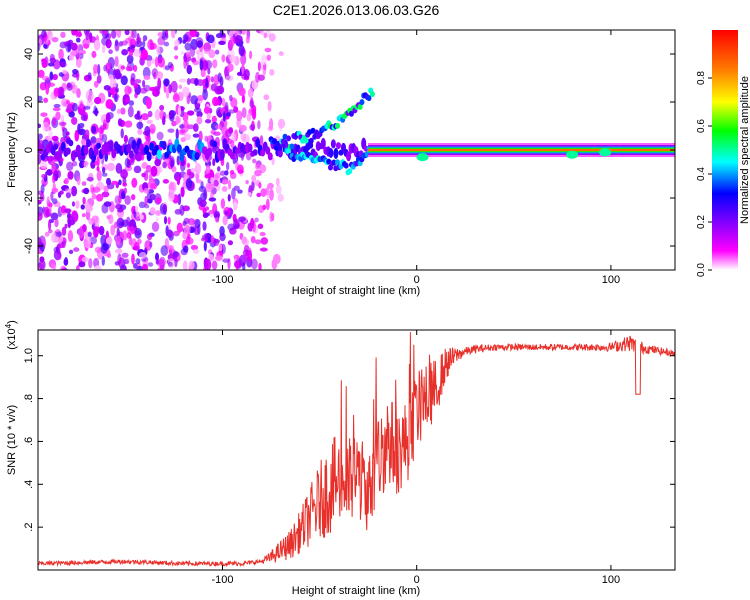 The height and width of the screenshot is (600, 750). Describe the element at coordinates (701, 222) in the screenshot. I see `colorbar-tick-label: 0.2` at that location.